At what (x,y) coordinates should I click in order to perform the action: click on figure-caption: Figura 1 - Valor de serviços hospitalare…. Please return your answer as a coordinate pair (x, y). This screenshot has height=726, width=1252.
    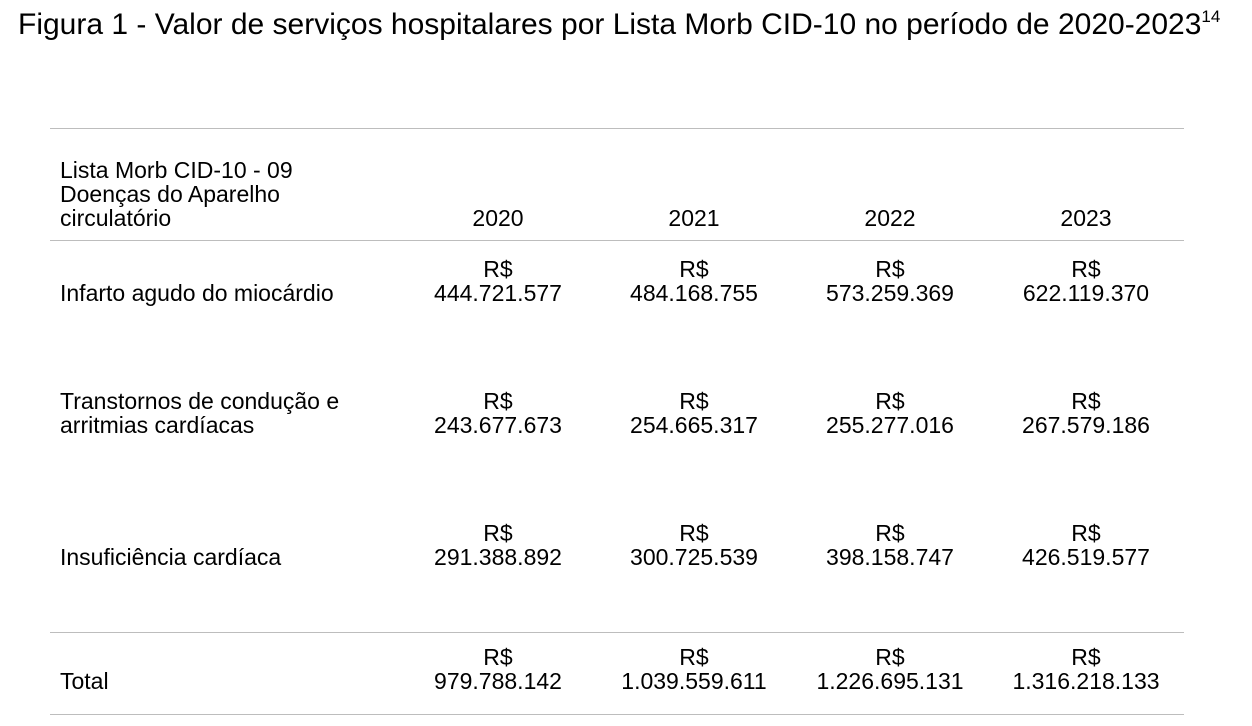
    Looking at the image, I should click on (625, 24).